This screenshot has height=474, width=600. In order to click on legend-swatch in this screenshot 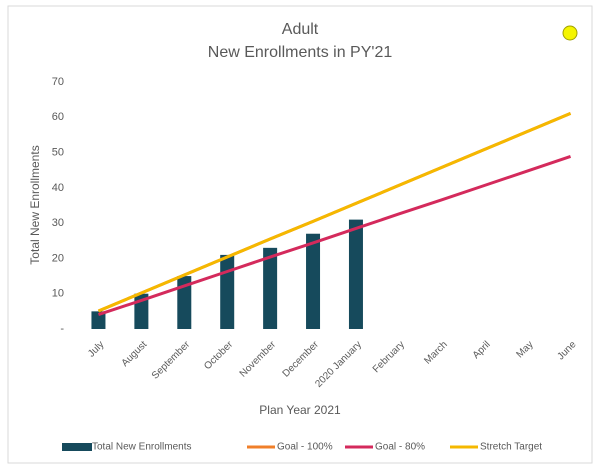, I will do `click(77, 447)`.